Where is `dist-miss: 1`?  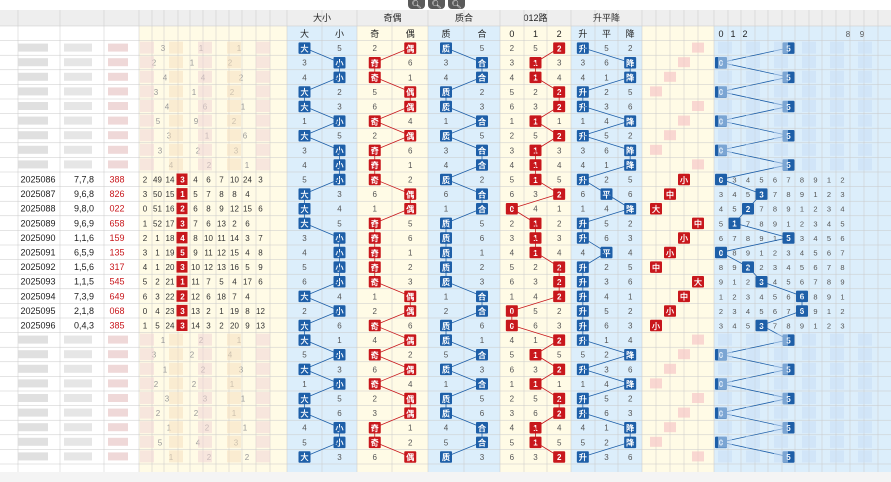 dist-miss: 1 is located at coordinates (829, 311).